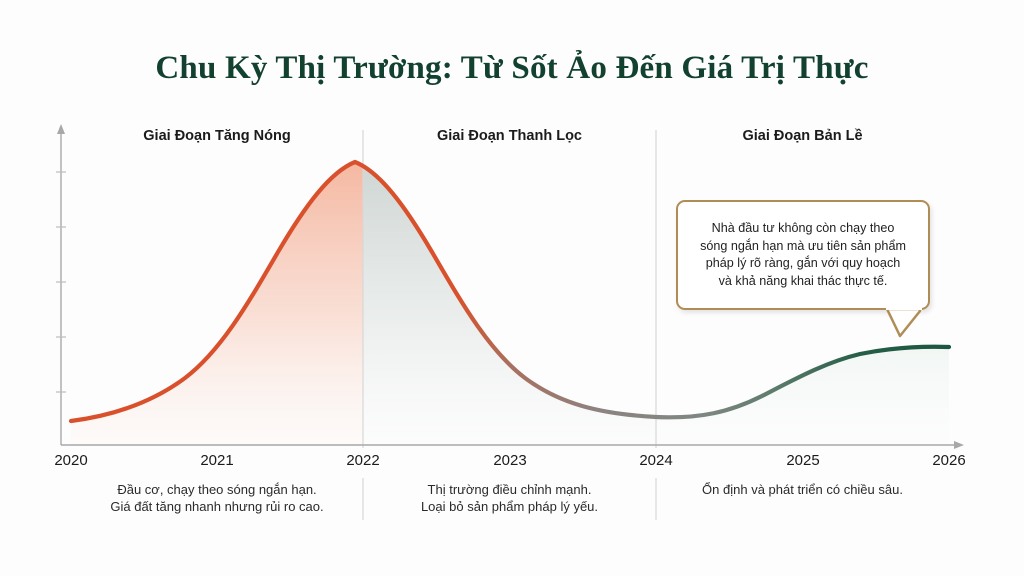 This screenshot has width=1024, height=576. I want to click on phase-label-thanh-loc: Giai Đoạn Thanh Lọc, so click(509, 136).